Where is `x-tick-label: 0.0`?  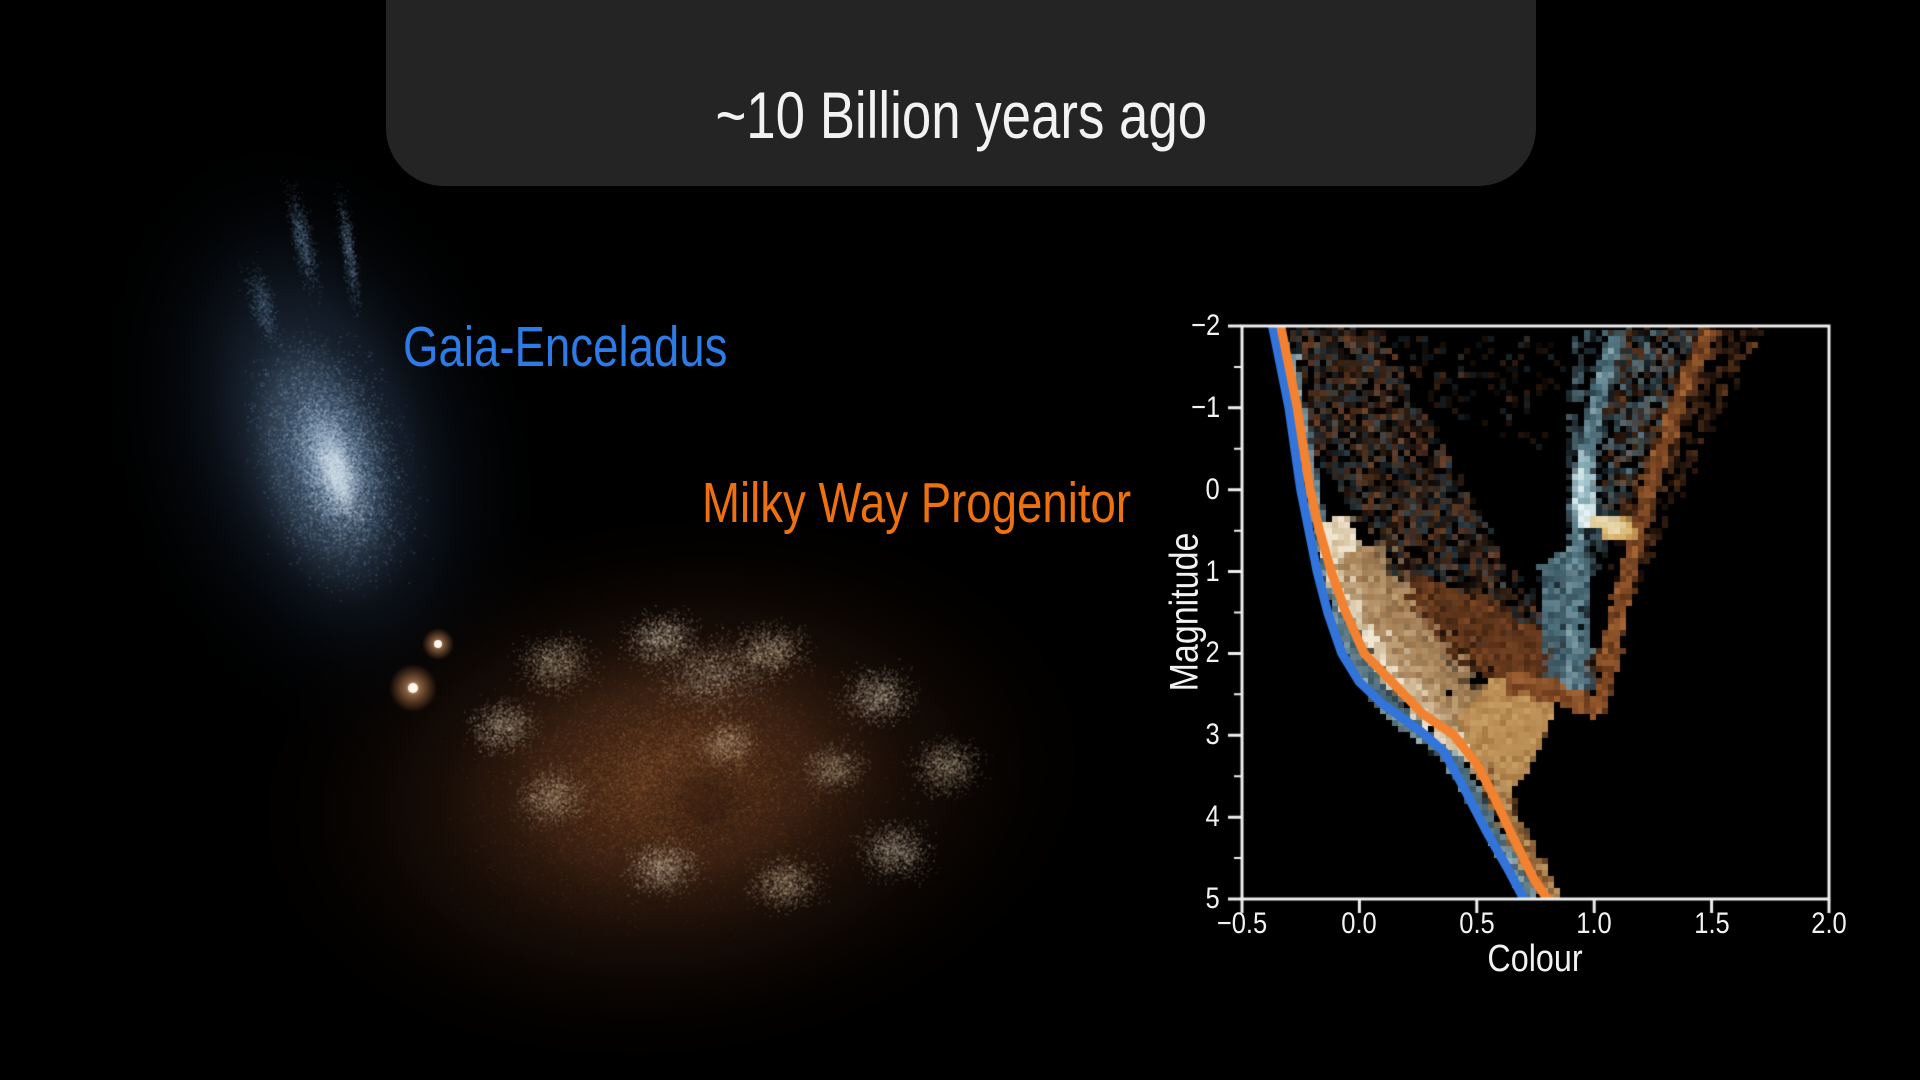 x-tick-label: 0.0 is located at coordinates (1359, 923).